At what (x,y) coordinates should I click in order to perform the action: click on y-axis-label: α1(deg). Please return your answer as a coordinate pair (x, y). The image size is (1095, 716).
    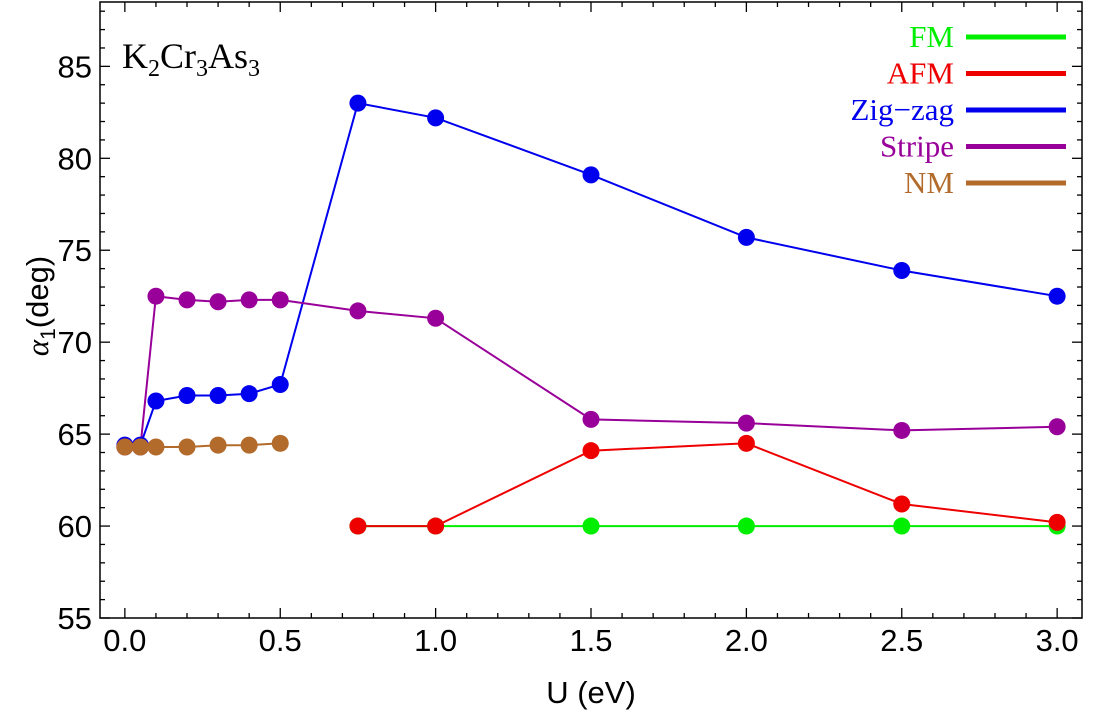
    Looking at the image, I should click on (40, 306).